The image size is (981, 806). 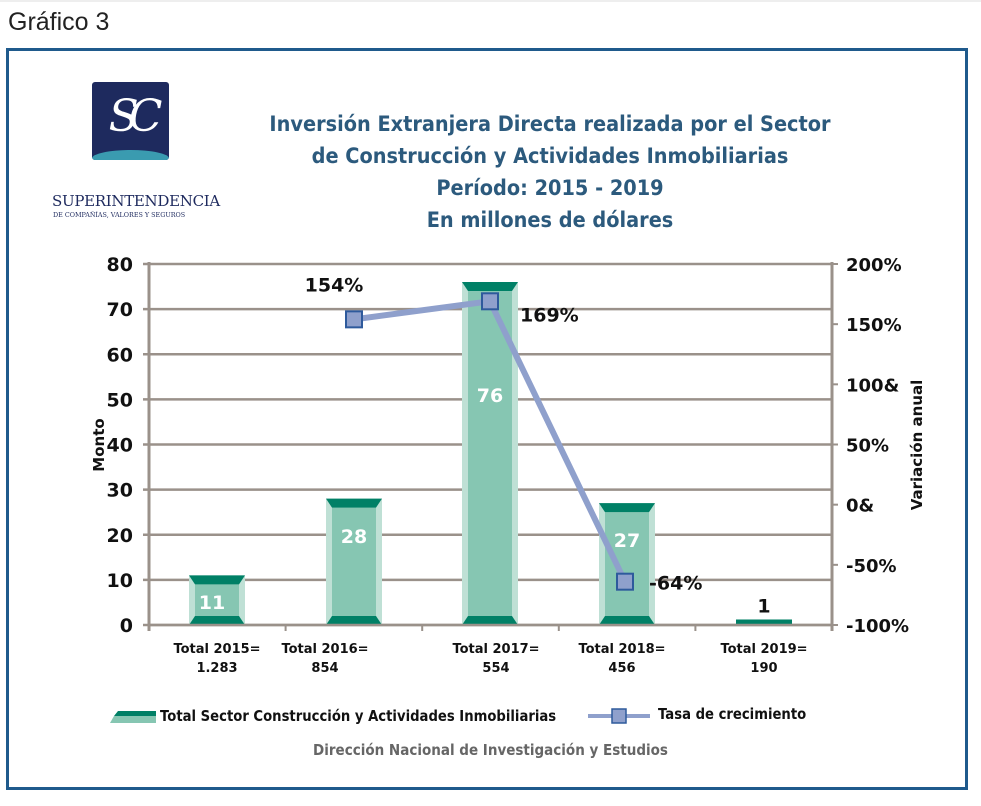 I want to click on y-tick-label: 20, so click(x=120, y=536).